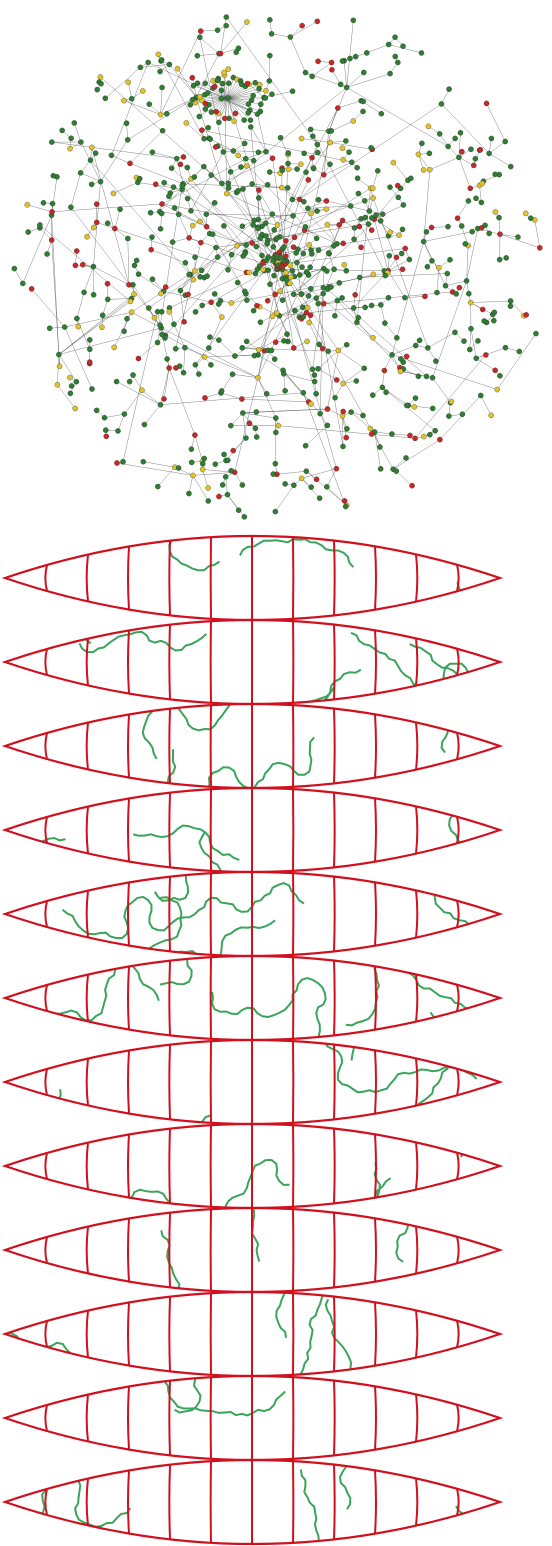 This screenshot has width=552, height=1546. What do you see at coordinates (252, 1250) in the screenshot?
I see `meridians` at bounding box center [252, 1250].